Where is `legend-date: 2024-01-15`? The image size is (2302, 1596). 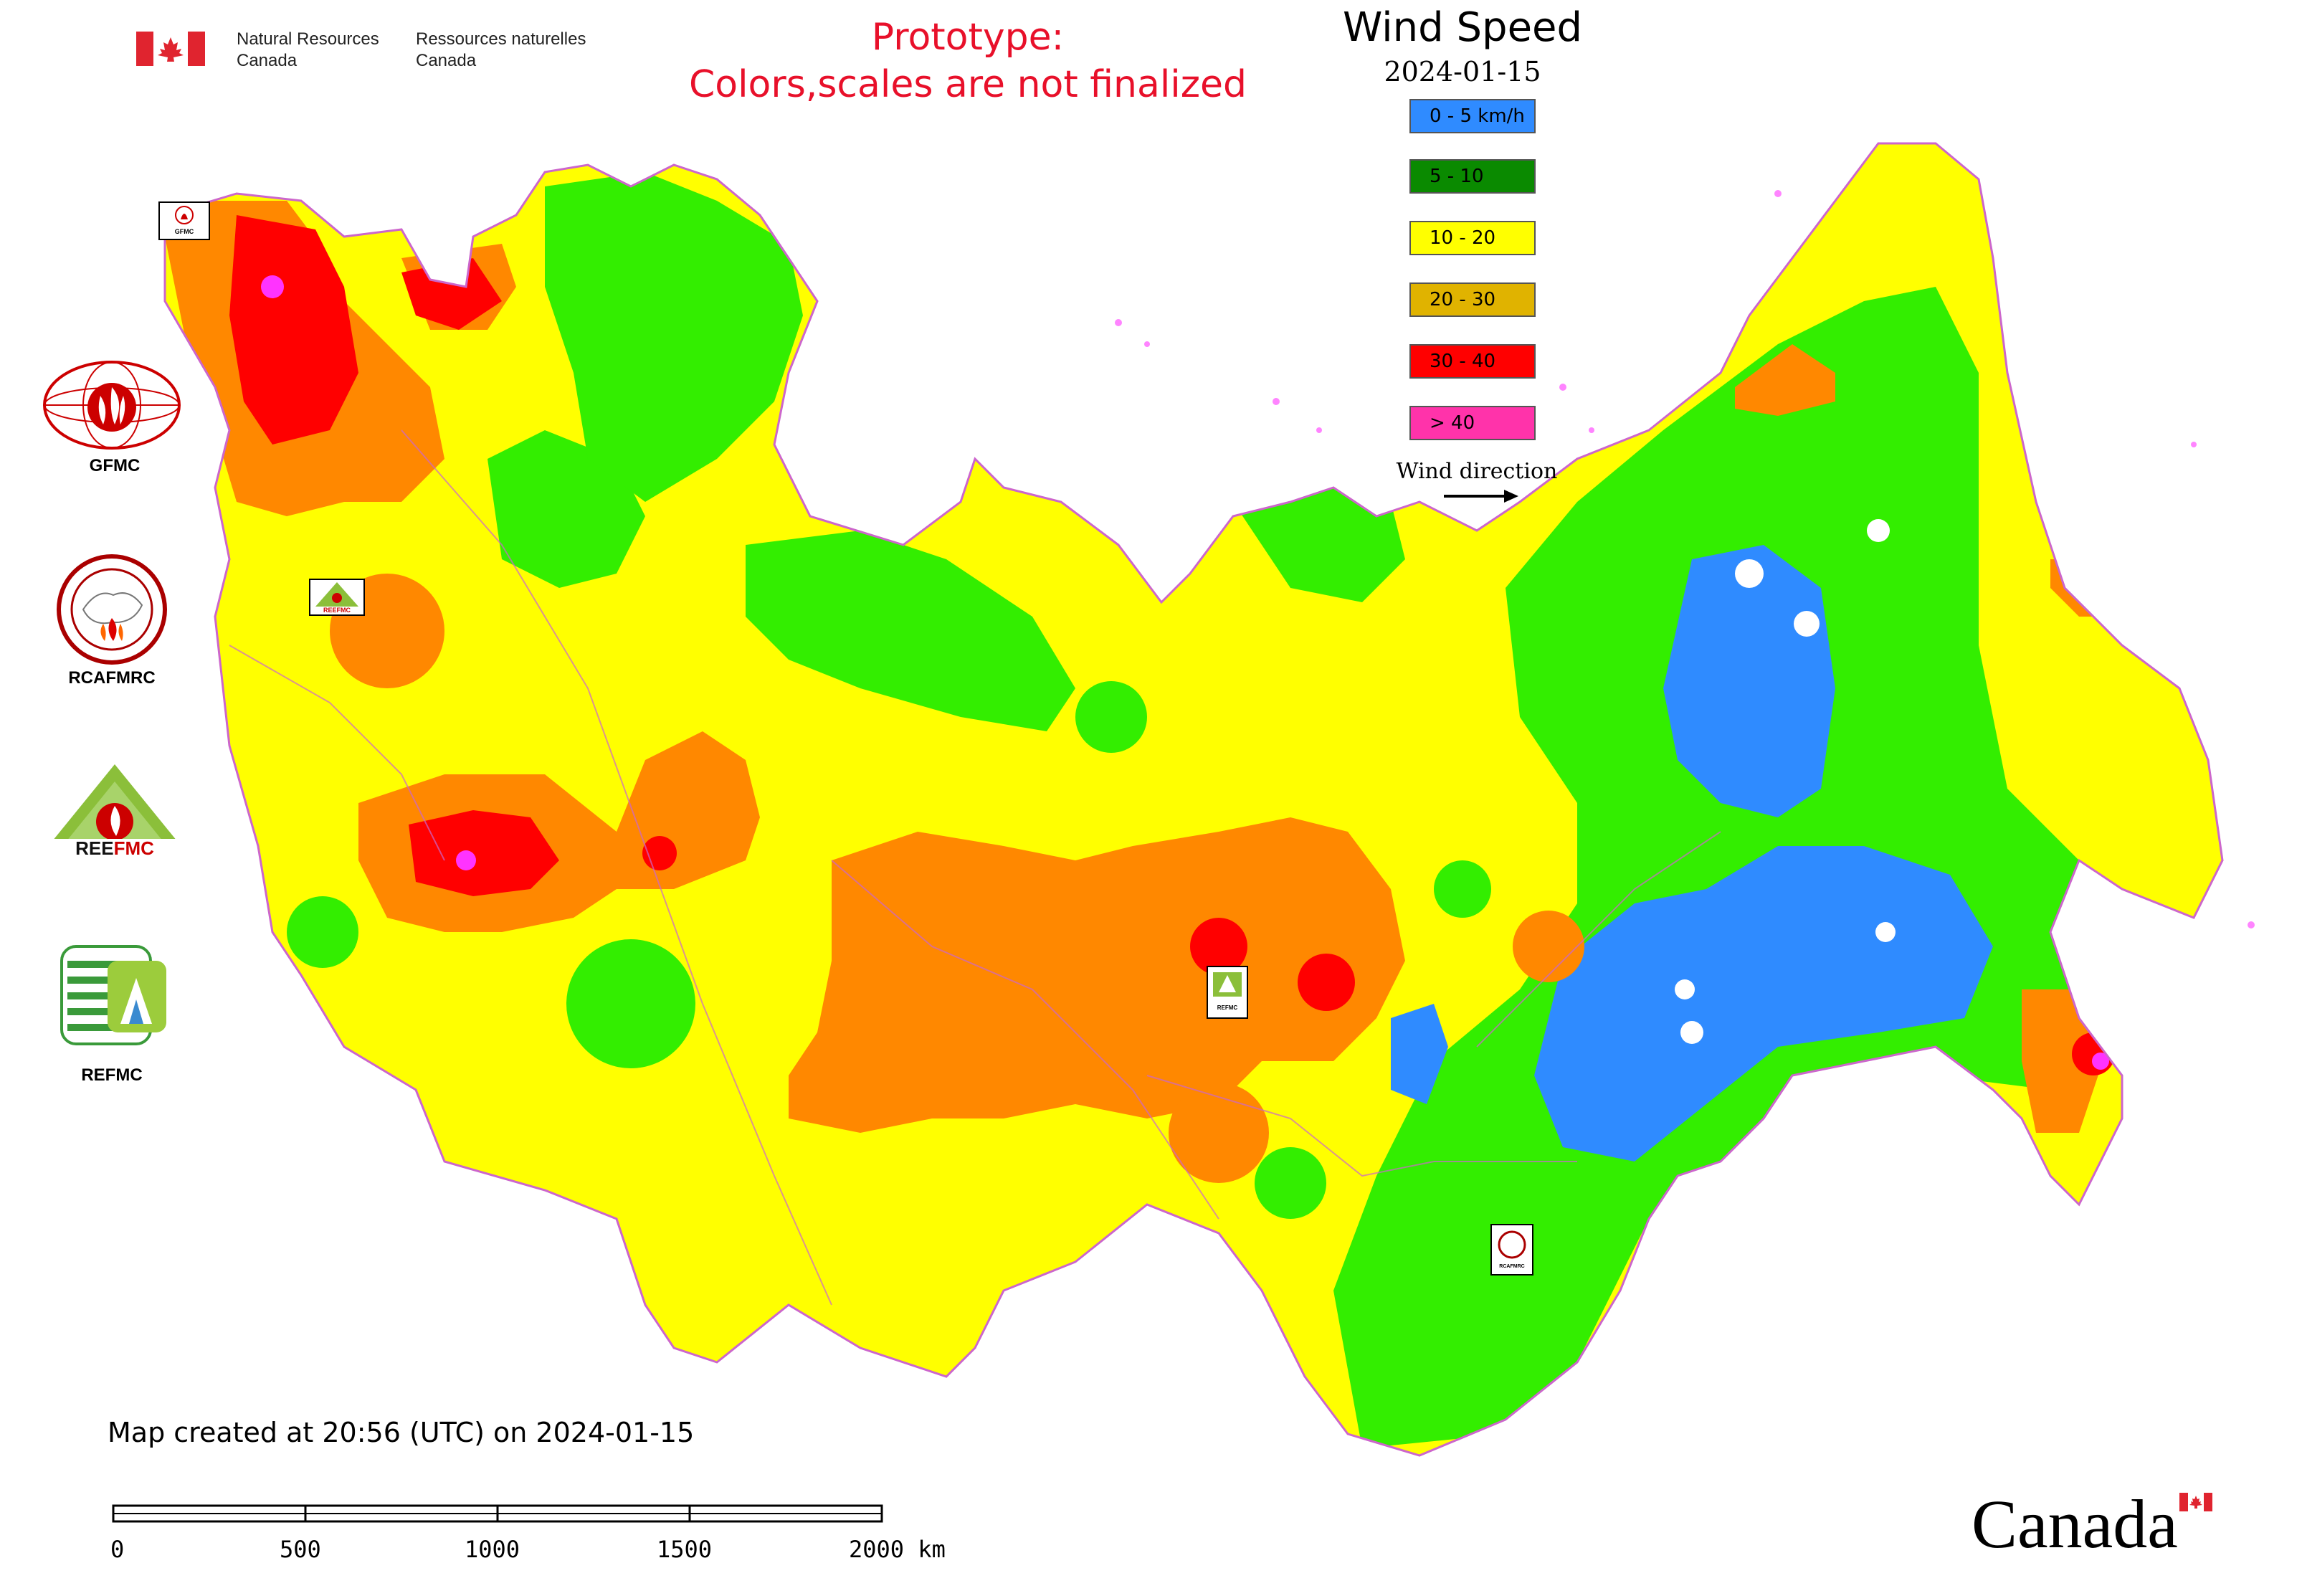 legend-date: 2024-01-15 is located at coordinates (1462, 71).